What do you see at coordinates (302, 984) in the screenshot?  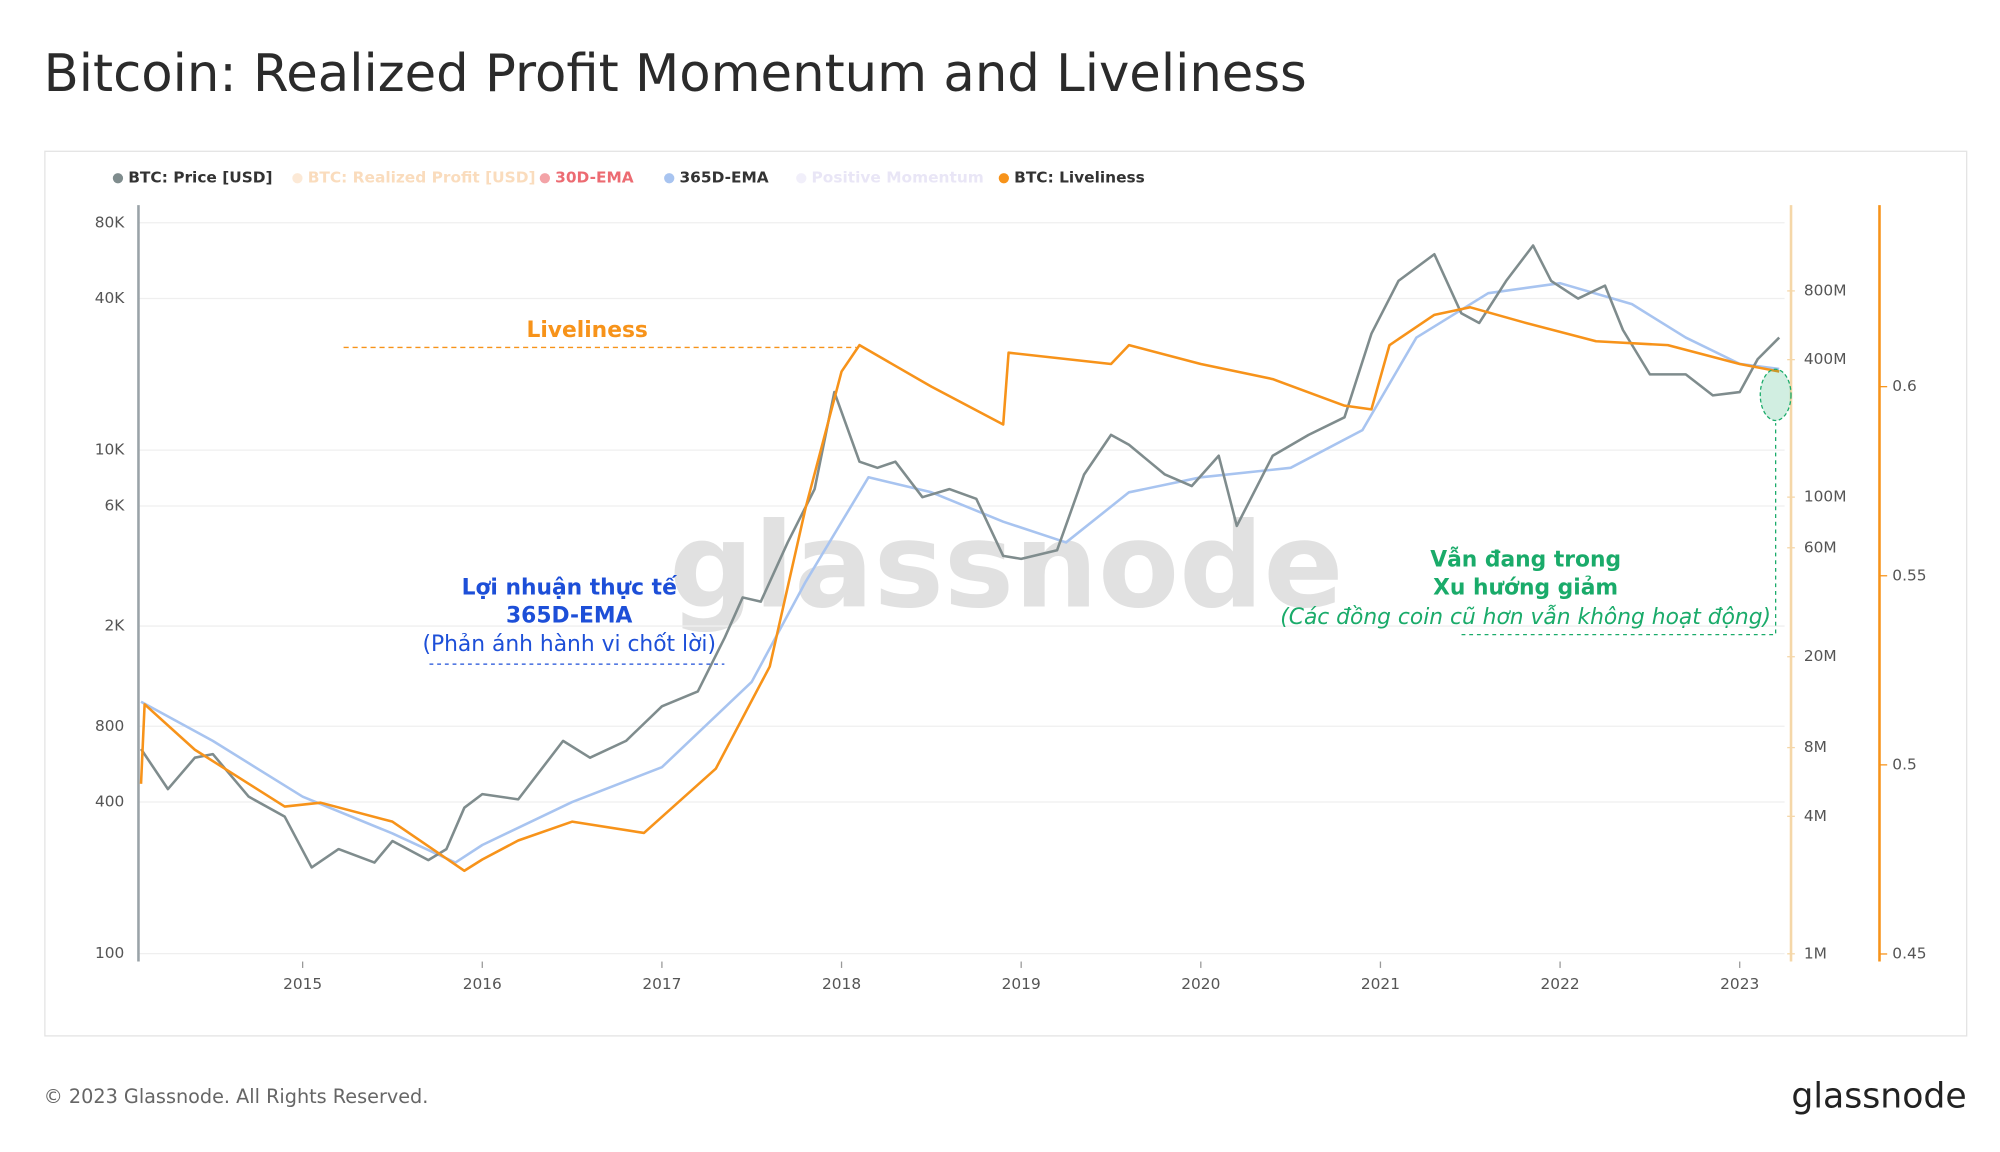 I see `x-tick-label: 2015` at bounding box center [302, 984].